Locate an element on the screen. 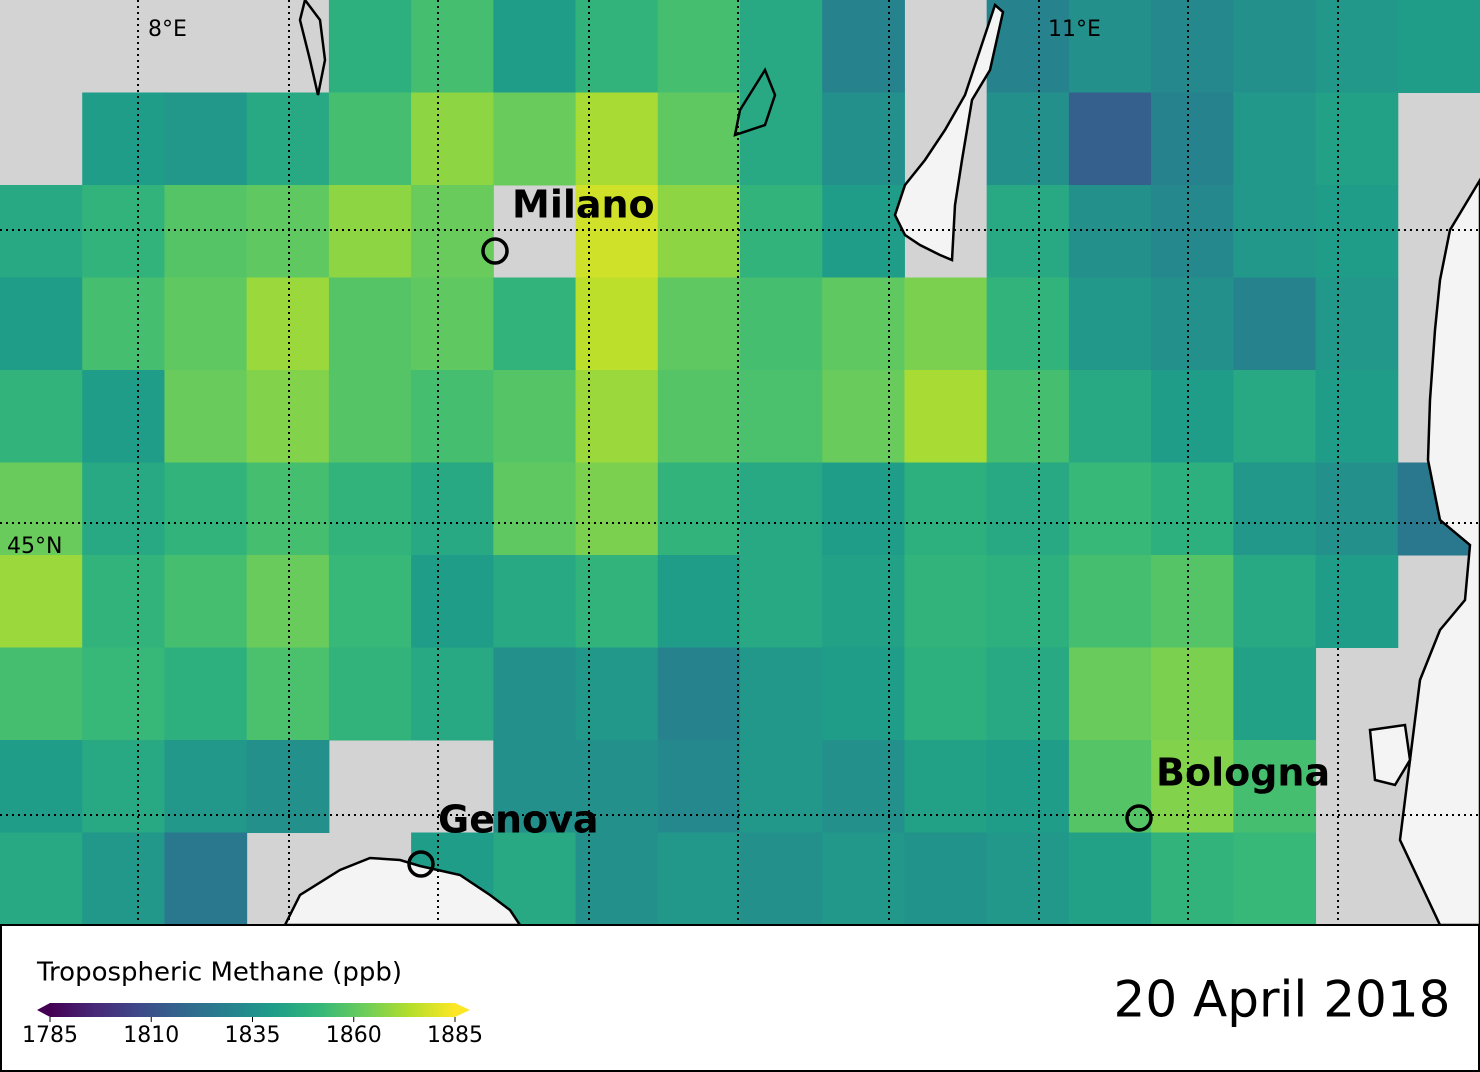  colorbar-low-arrow is located at coordinates (43, 1010).